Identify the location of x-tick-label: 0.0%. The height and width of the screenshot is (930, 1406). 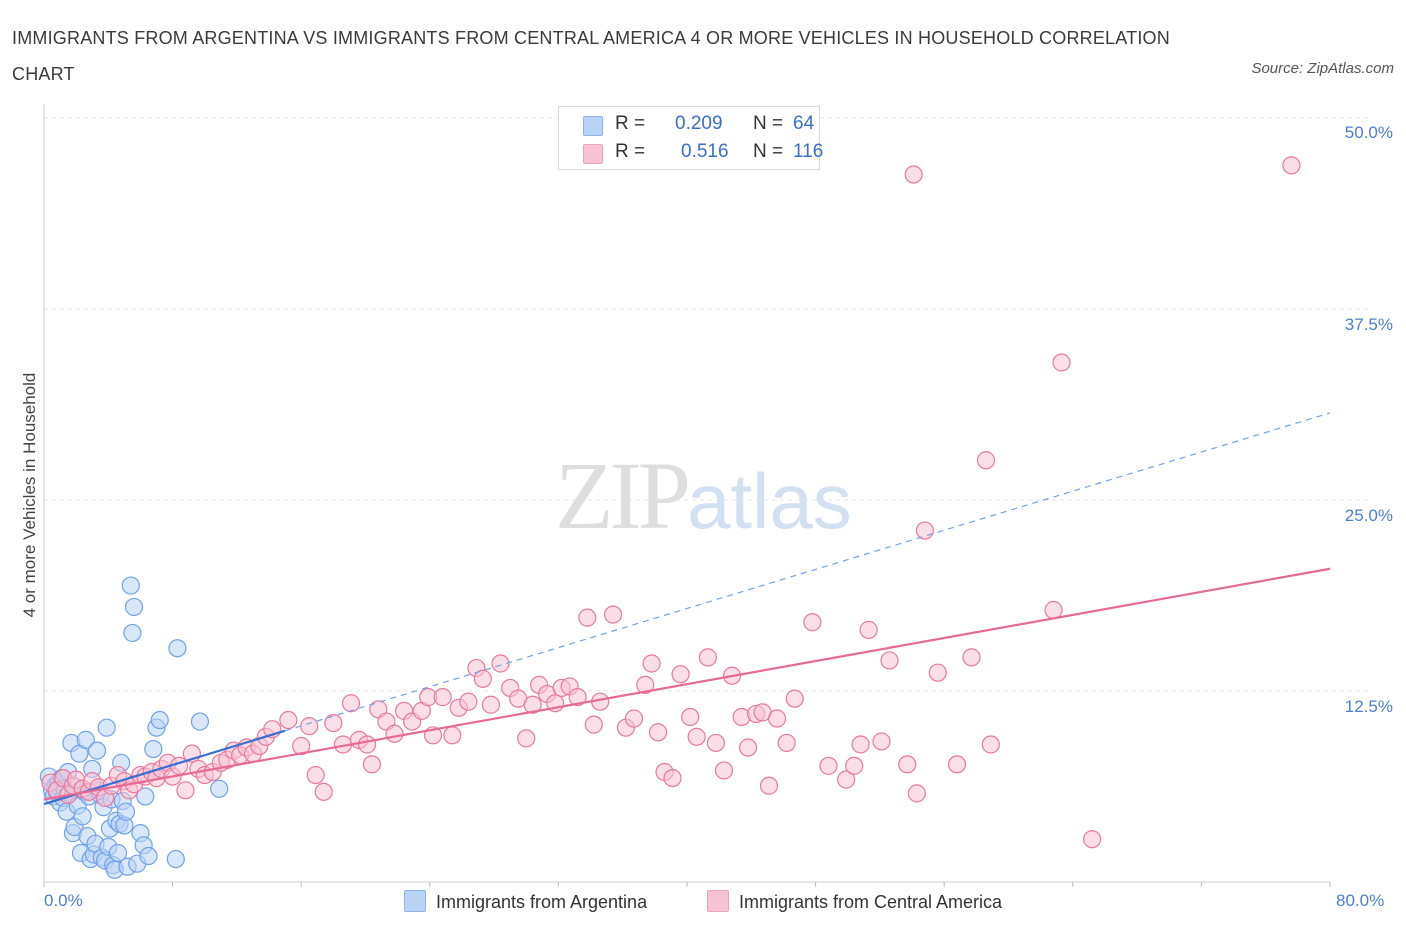
(63, 900).